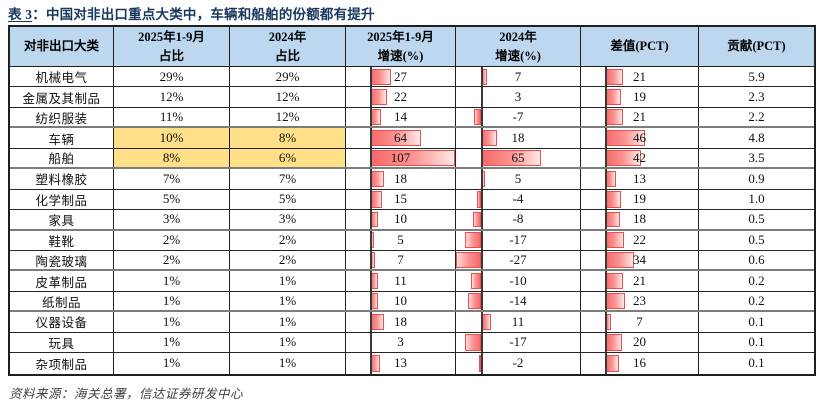  Describe the element at coordinates (400, 363) in the screenshot. I see `growth-2025-value: 13` at that location.